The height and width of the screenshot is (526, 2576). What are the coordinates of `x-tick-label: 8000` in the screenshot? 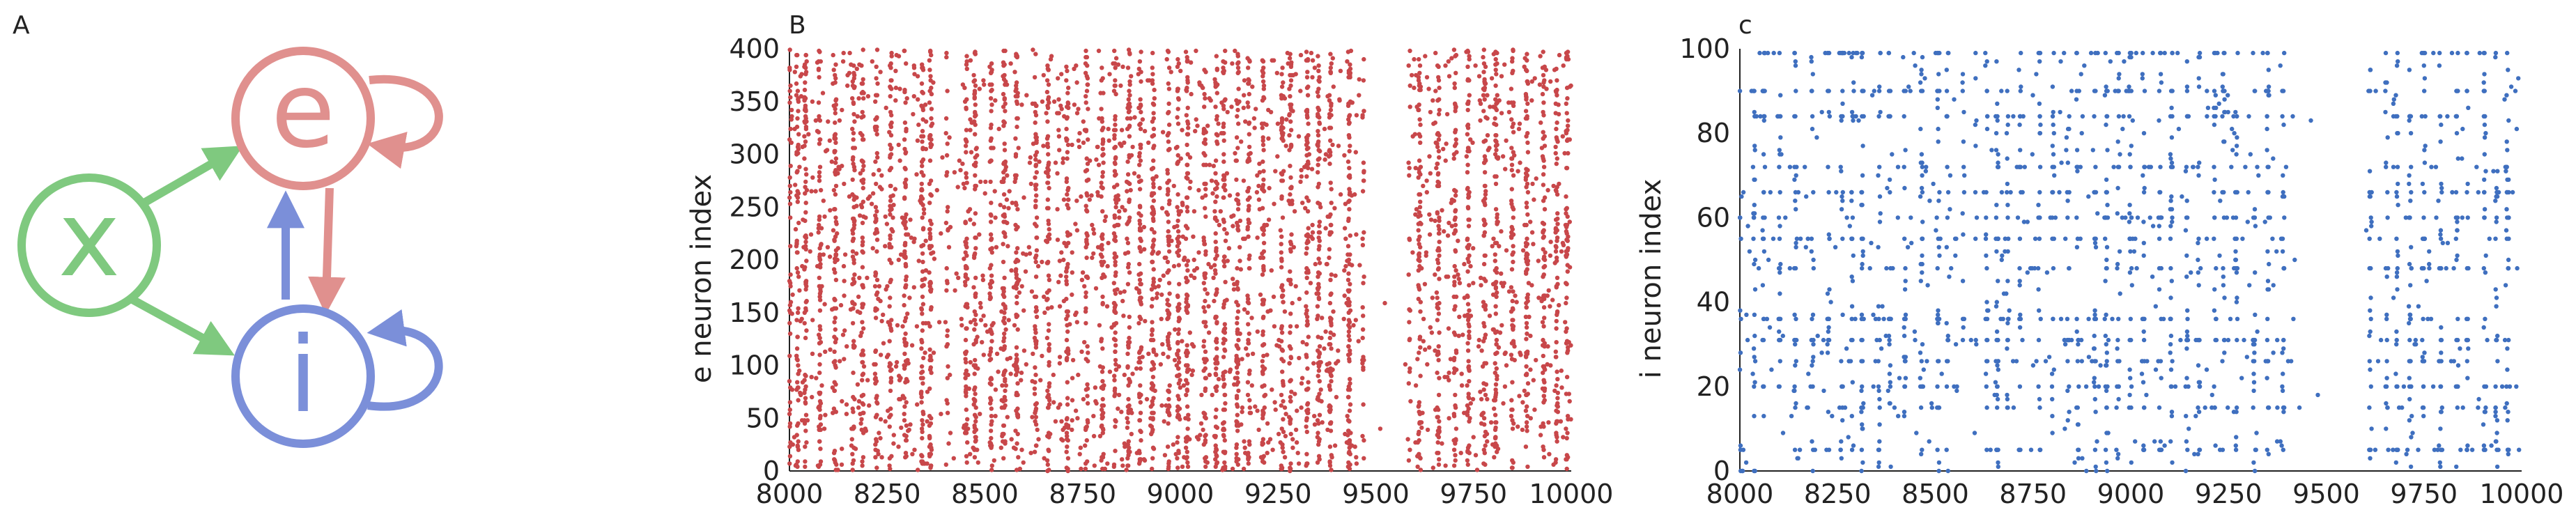 It's located at (790, 494).